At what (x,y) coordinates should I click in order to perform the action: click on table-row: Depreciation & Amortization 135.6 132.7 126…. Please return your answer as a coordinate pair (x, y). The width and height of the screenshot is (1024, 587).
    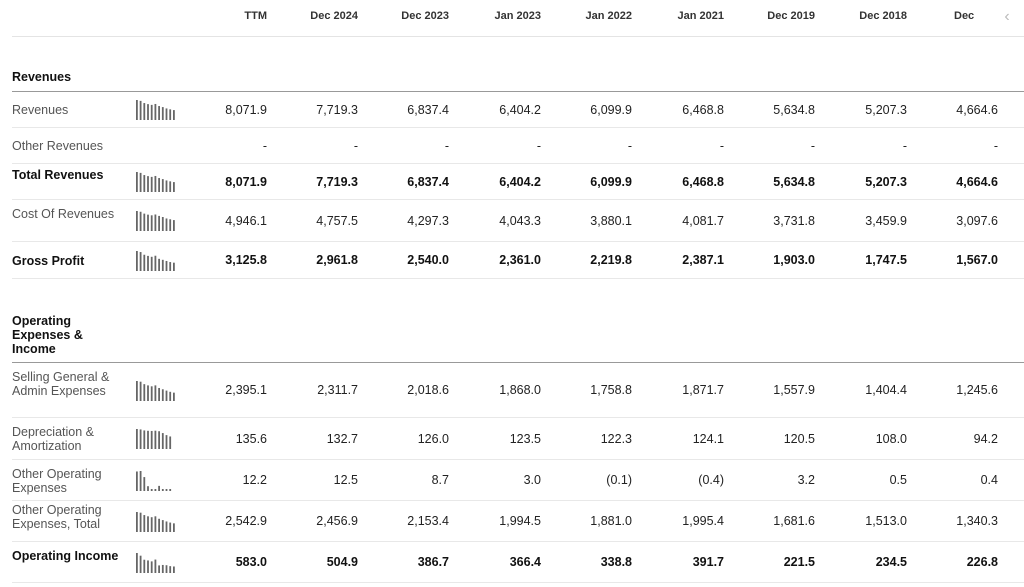
    Looking at the image, I should click on (518, 439).